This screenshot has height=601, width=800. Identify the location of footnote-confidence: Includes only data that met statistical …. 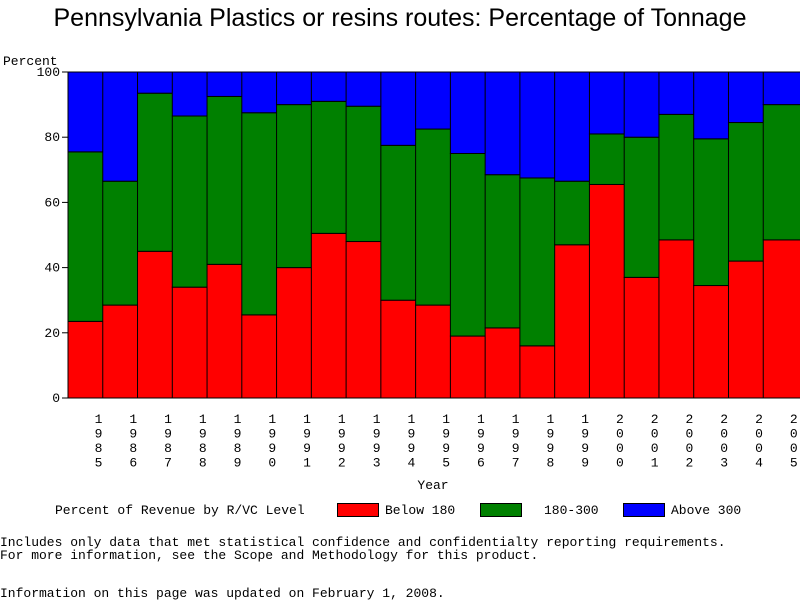
(363, 542).